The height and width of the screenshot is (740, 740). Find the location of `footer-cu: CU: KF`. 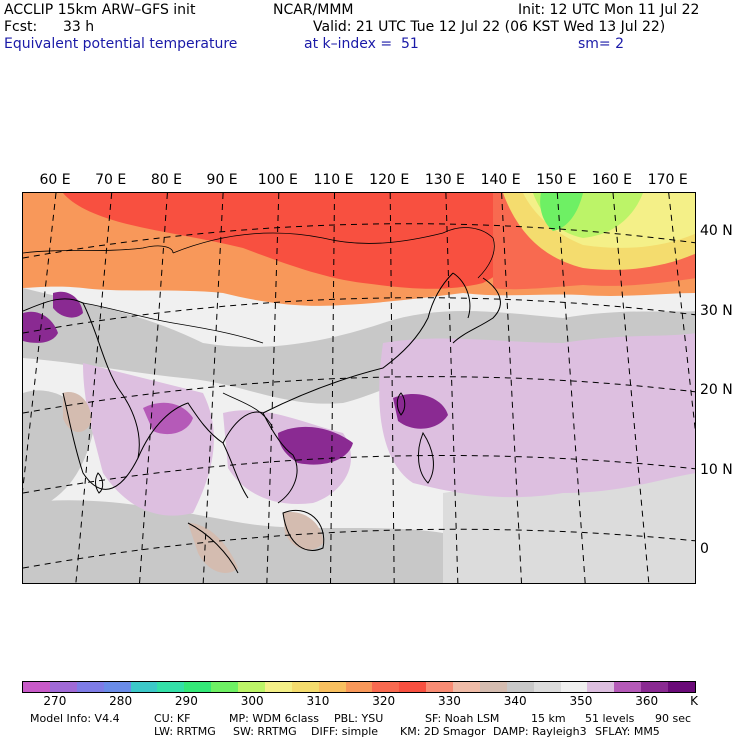

footer-cu: CU: KF is located at coordinates (172, 718).